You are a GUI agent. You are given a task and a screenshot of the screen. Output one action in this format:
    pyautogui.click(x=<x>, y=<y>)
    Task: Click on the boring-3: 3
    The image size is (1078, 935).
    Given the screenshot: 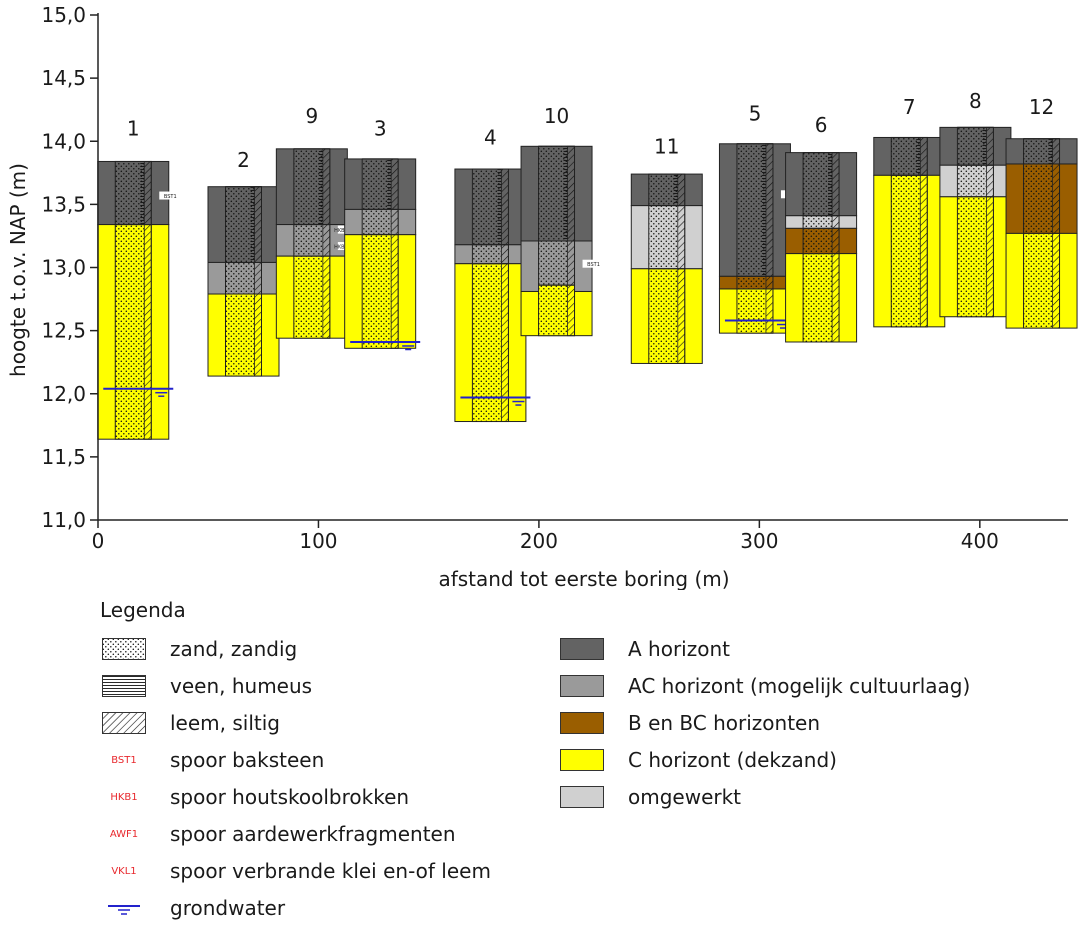 What is the action you would take?
    pyautogui.click(x=382, y=234)
    